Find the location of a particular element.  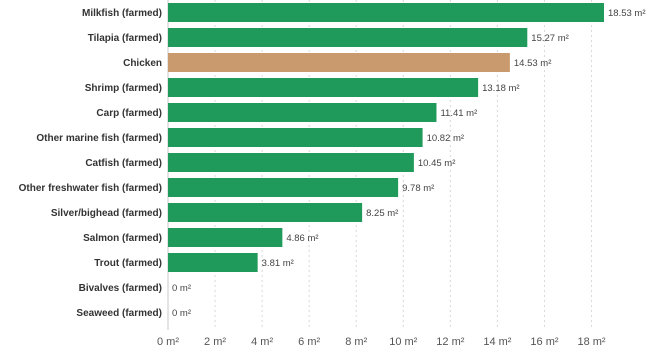

x-tick-label: 0 m² is located at coordinates (168, 342).